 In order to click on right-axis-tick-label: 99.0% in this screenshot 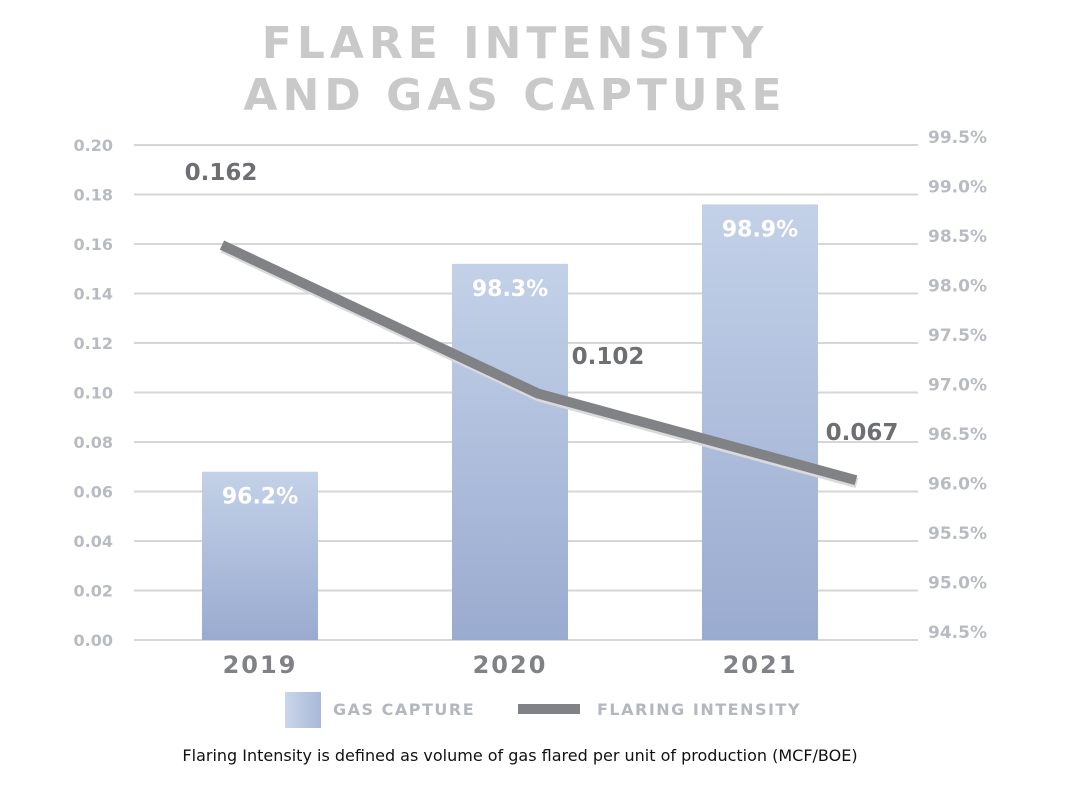, I will do `click(957, 188)`.